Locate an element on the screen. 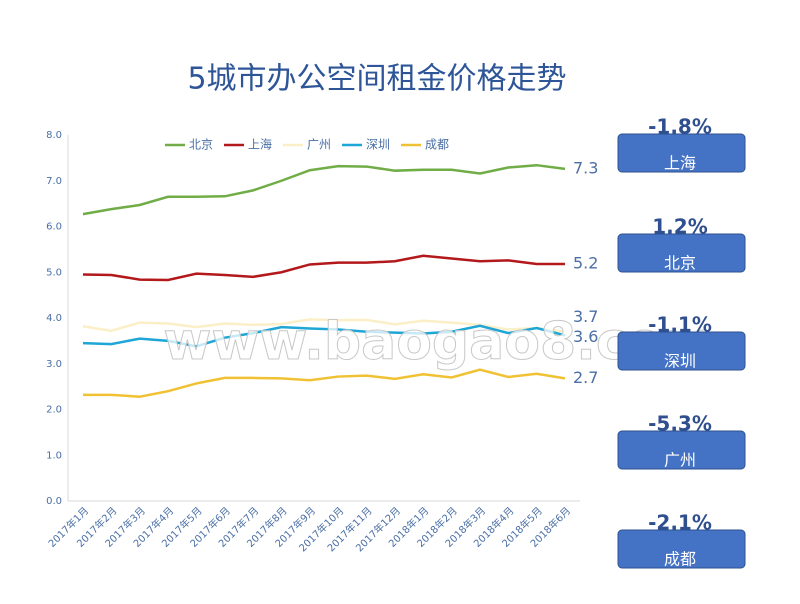 The image size is (800, 604). legend-label: 成都 is located at coordinates (437, 145).